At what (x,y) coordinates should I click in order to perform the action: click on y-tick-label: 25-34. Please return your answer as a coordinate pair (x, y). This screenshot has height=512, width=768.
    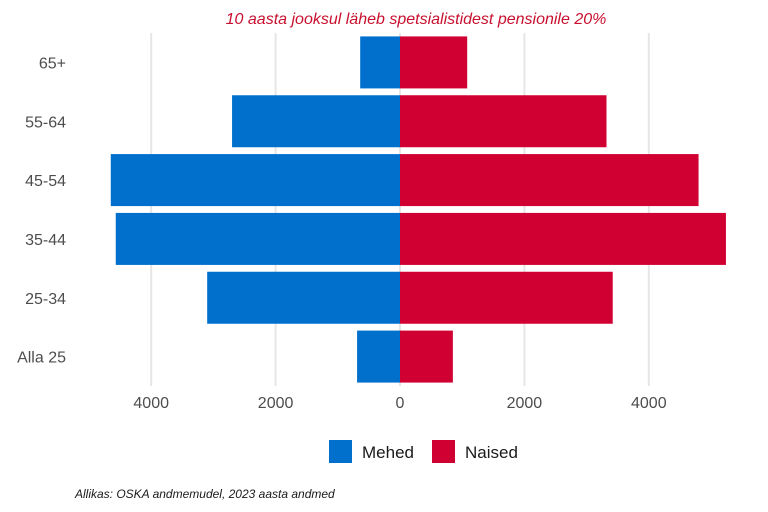
    Looking at the image, I should click on (45, 299).